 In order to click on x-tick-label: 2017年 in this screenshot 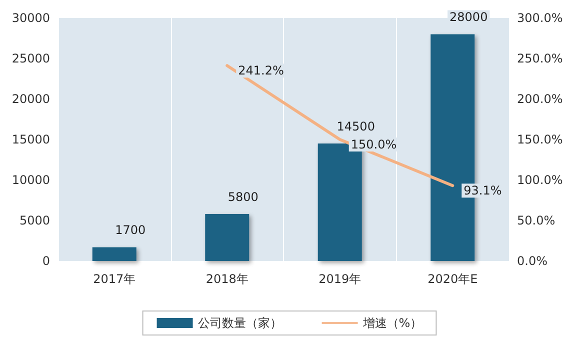, I will do `click(114, 279)`.